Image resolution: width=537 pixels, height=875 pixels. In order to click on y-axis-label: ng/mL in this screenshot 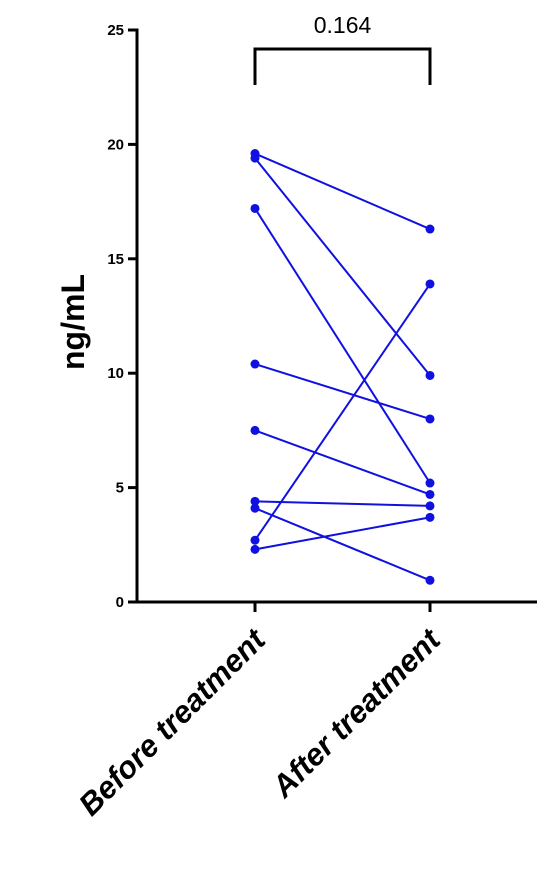, I will do `click(73, 322)`.